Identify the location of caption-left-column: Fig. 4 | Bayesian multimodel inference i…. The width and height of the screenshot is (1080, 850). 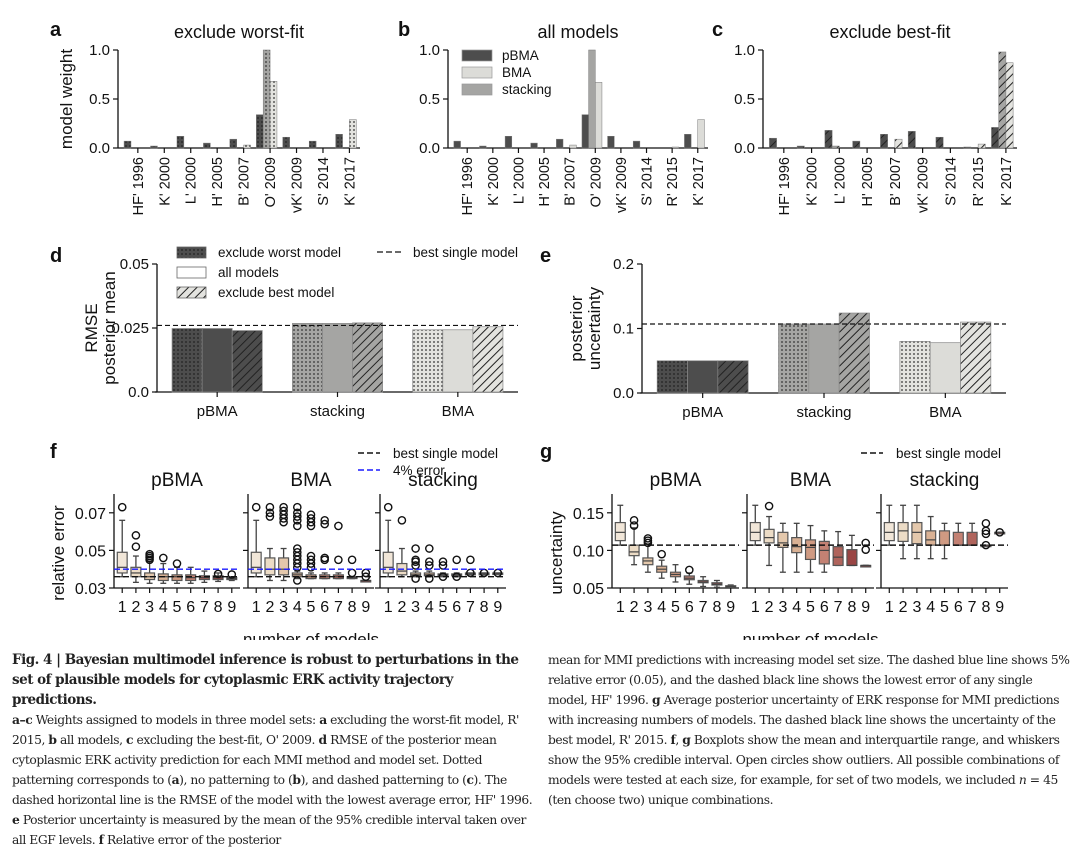
(273, 750).